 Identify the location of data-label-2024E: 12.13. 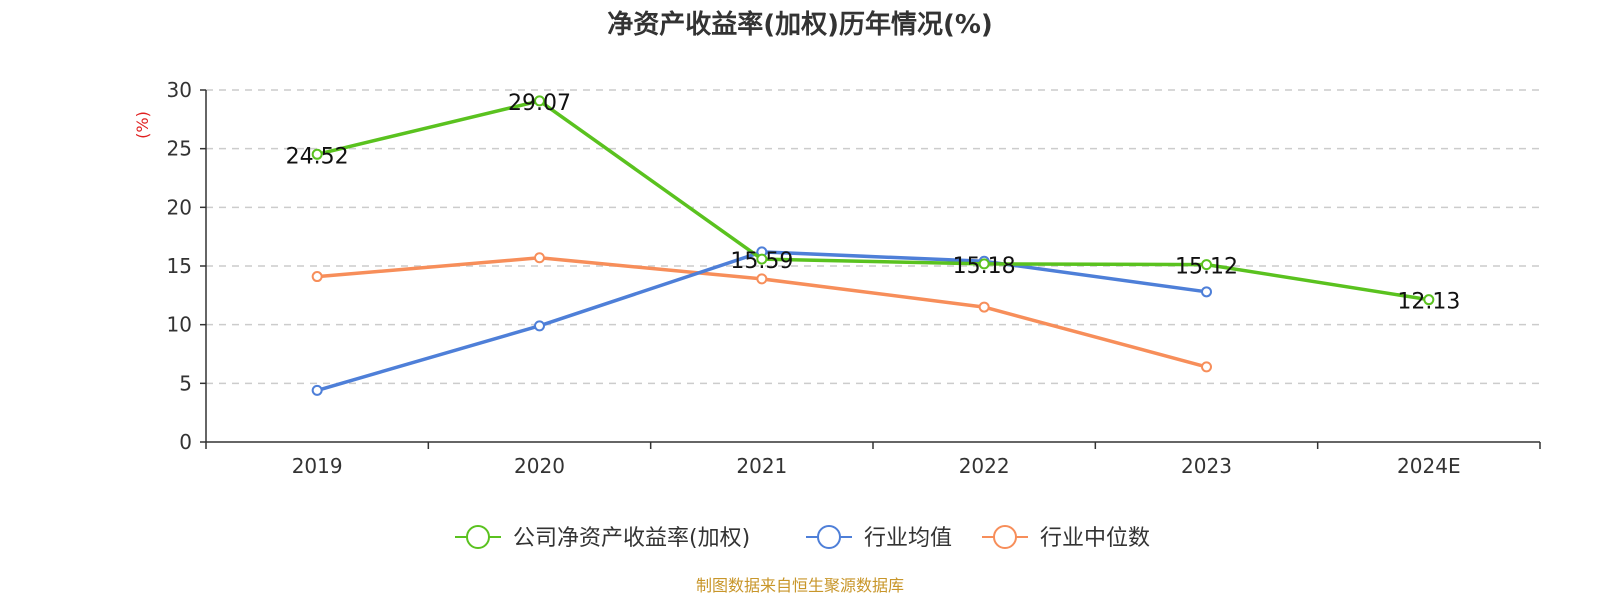
(1428, 302).